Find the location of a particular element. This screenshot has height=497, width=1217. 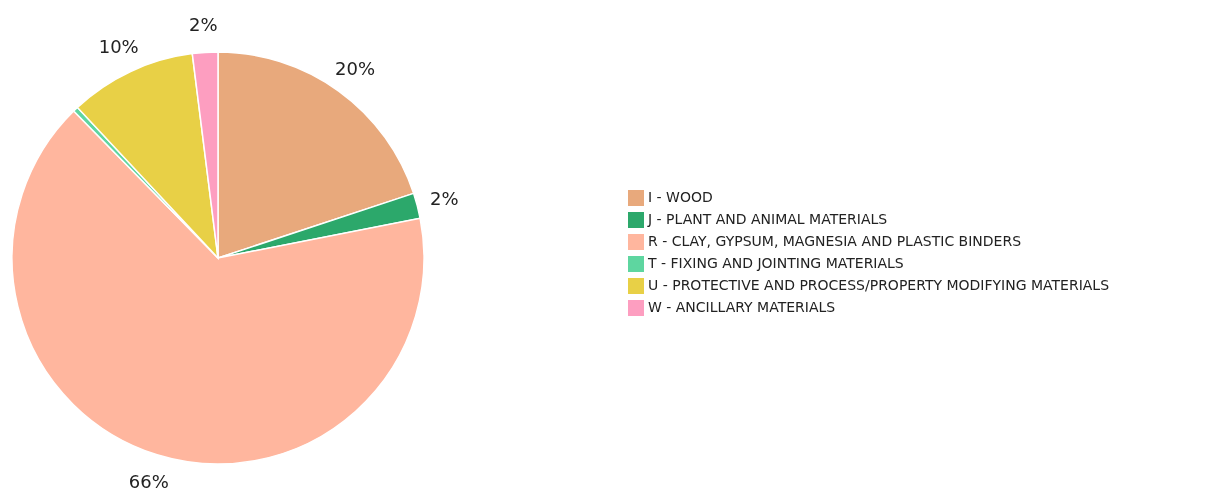

data-label: 20% is located at coordinates (355, 68).